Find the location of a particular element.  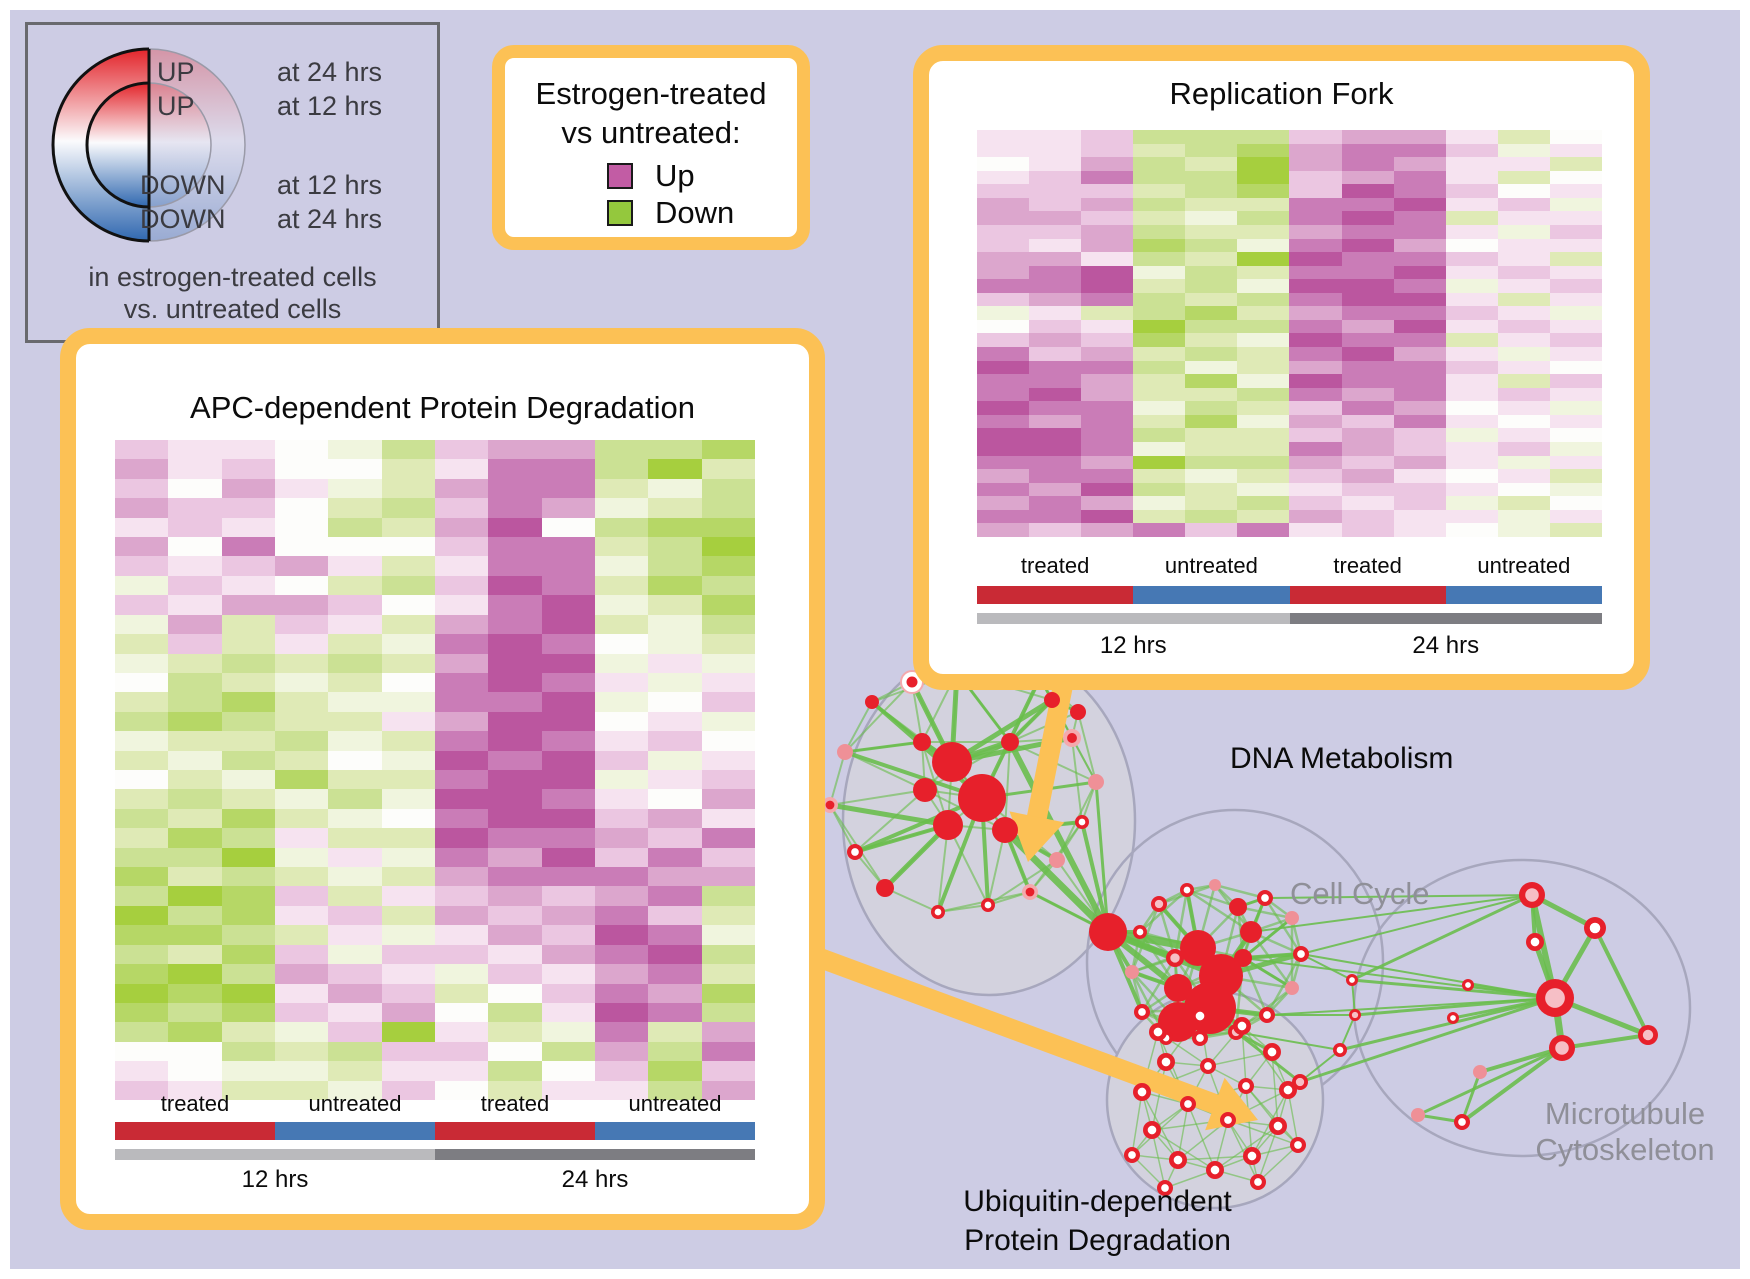

cluster-label-microtubule: Microtubule Cytoskeleton is located at coordinates (1625, 1132).